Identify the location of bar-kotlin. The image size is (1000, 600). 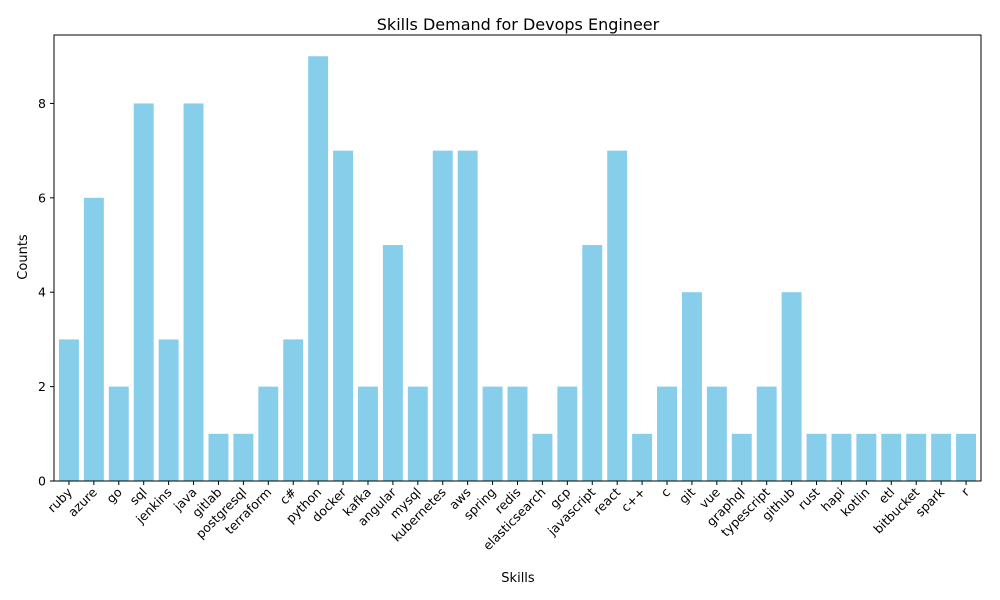
(866, 457).